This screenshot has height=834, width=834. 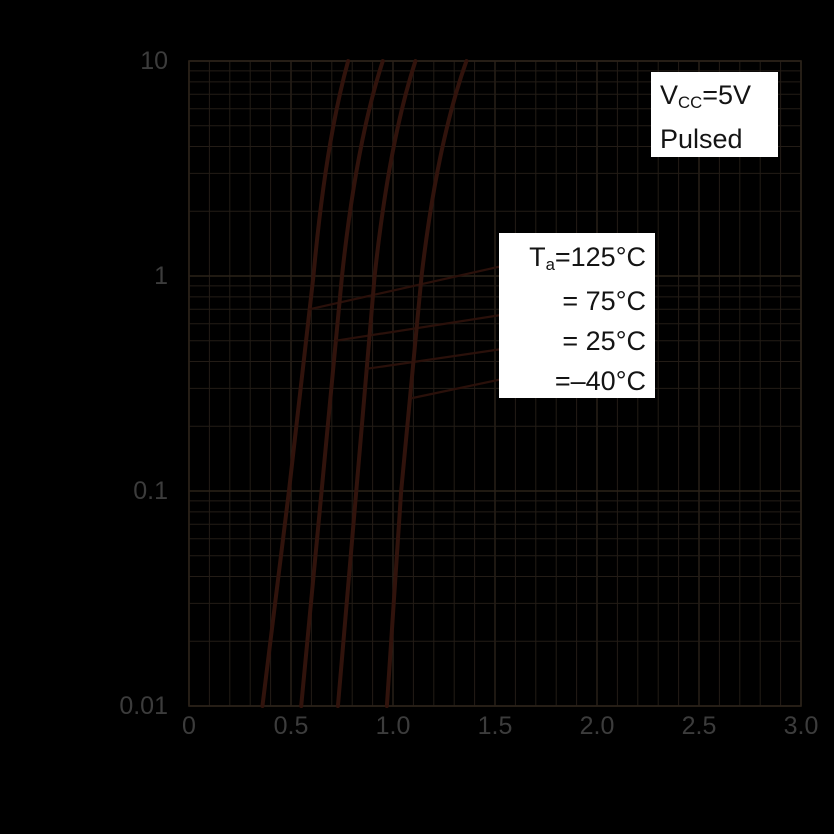 What do you see at coordinates (690, 102) in the screenshot?
I see `vcc-subscript: CC` at bounding box center [690, 102].